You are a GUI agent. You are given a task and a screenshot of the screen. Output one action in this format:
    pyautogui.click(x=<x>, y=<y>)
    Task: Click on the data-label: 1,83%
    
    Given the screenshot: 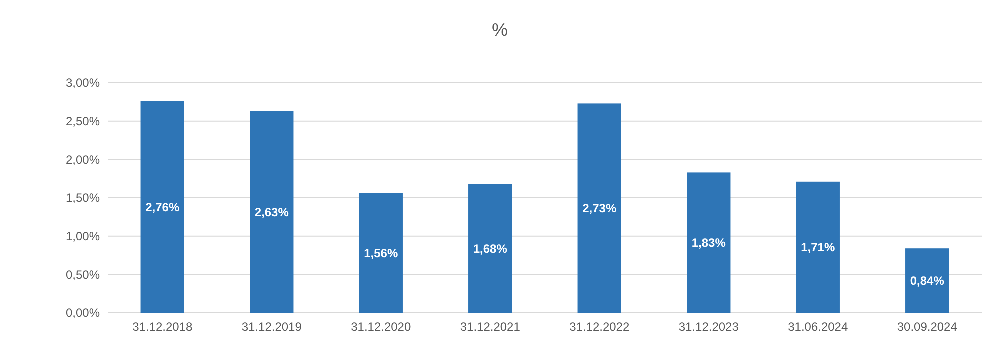 What is the action you would take?
    pyautogui.click(x=709, y=243)
    